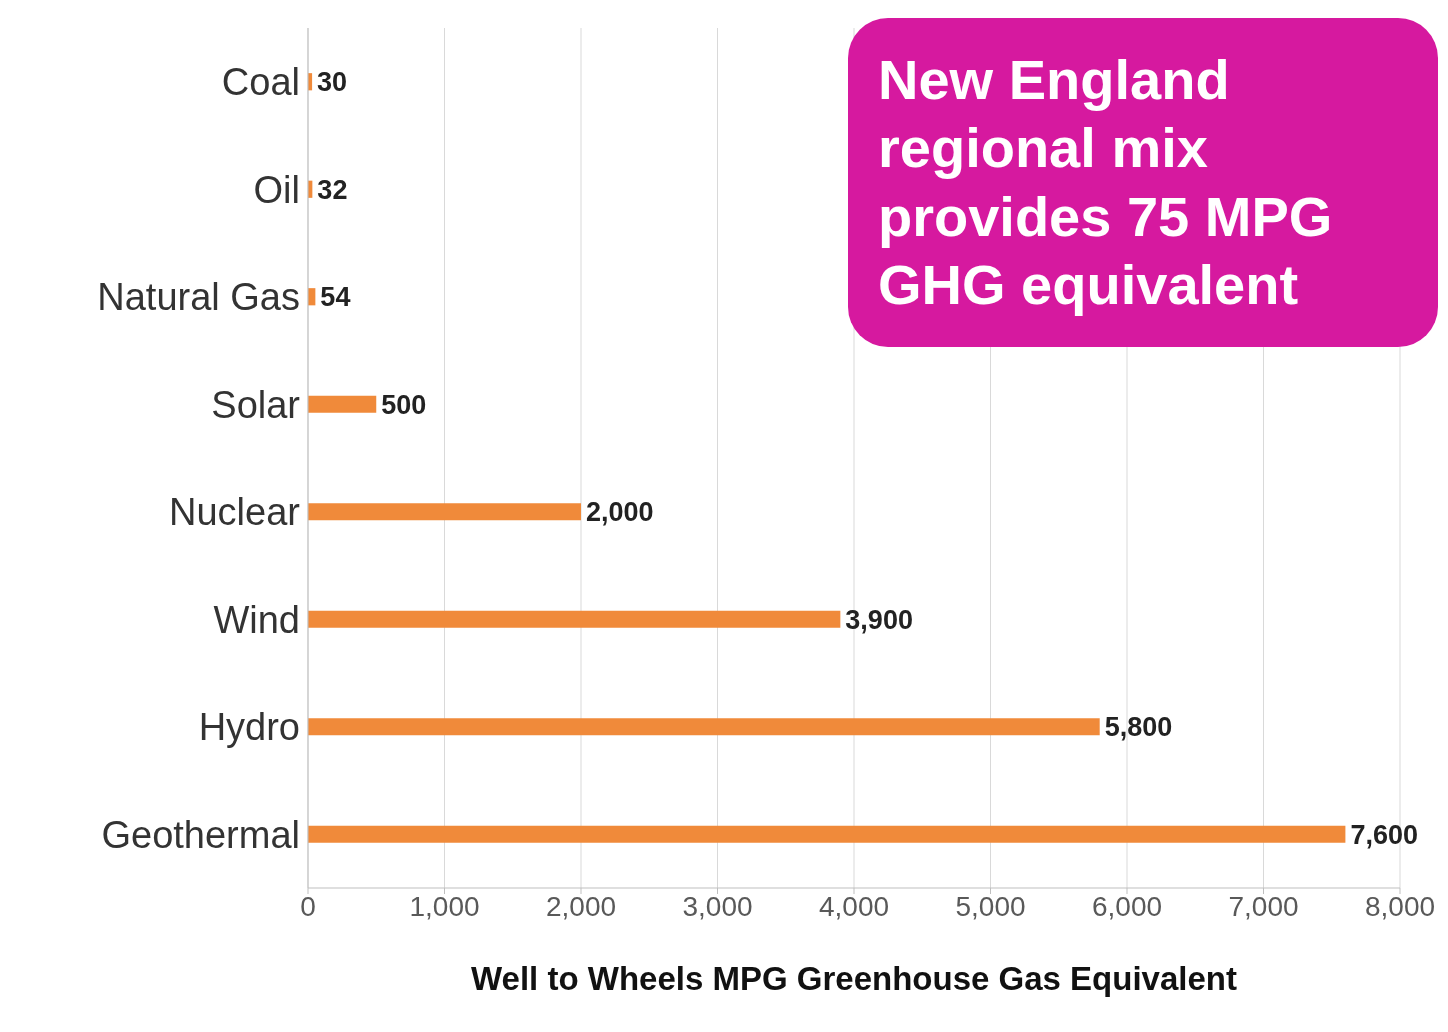 The width and height of the screenshot is (1448, 1032). I want to click on data-label: 500, so click(404, 404).